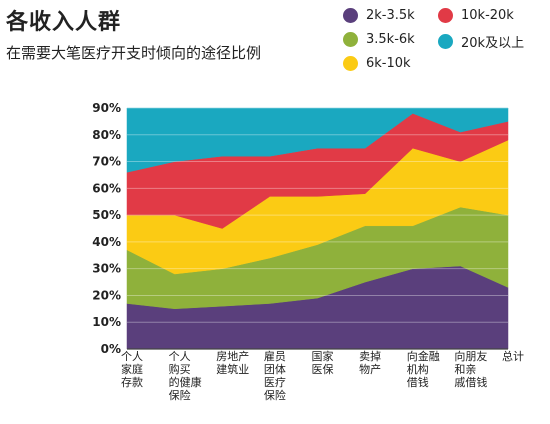 The height and width of the screenshot is (424, 550). I want to click on legend-item: 20k及以上, so click(481, 41).